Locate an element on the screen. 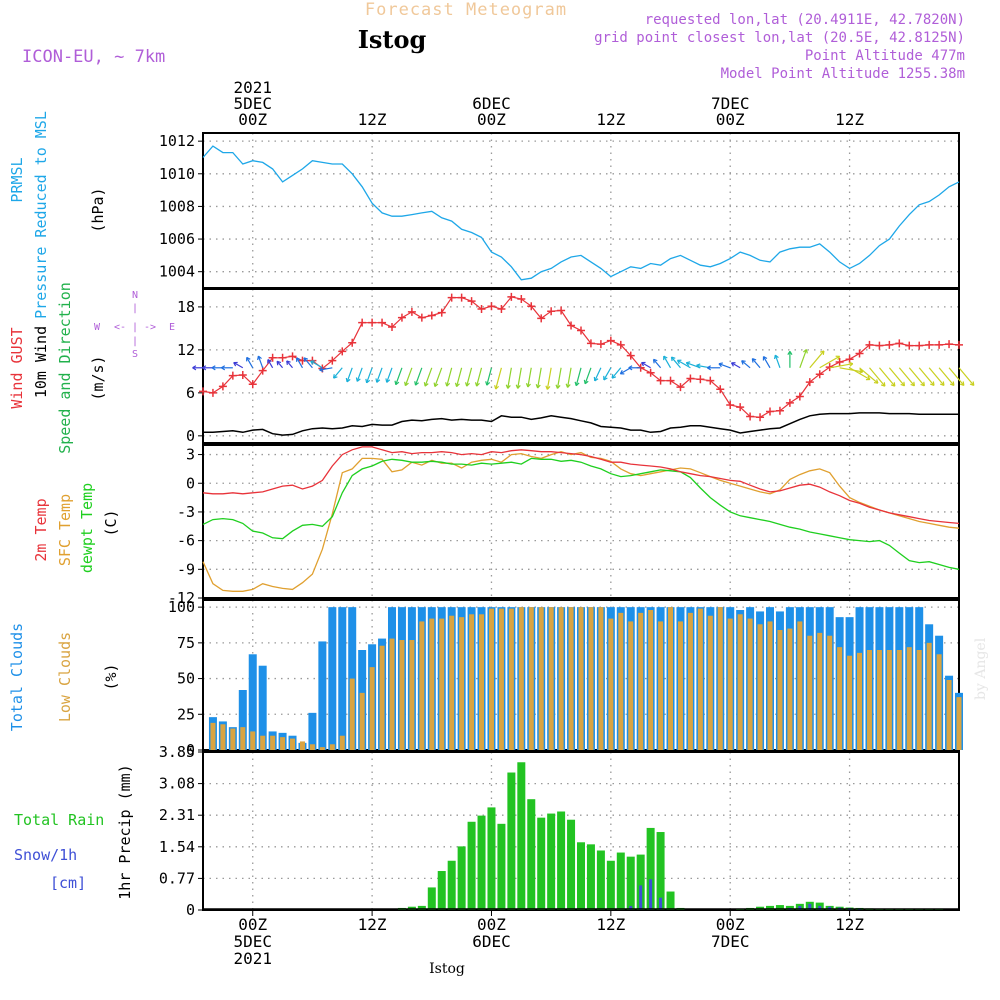 Image resolution: width=1000 pixels, height=1000 pixels. time-label-top: 6DEC is located at coordinates (491, 103).